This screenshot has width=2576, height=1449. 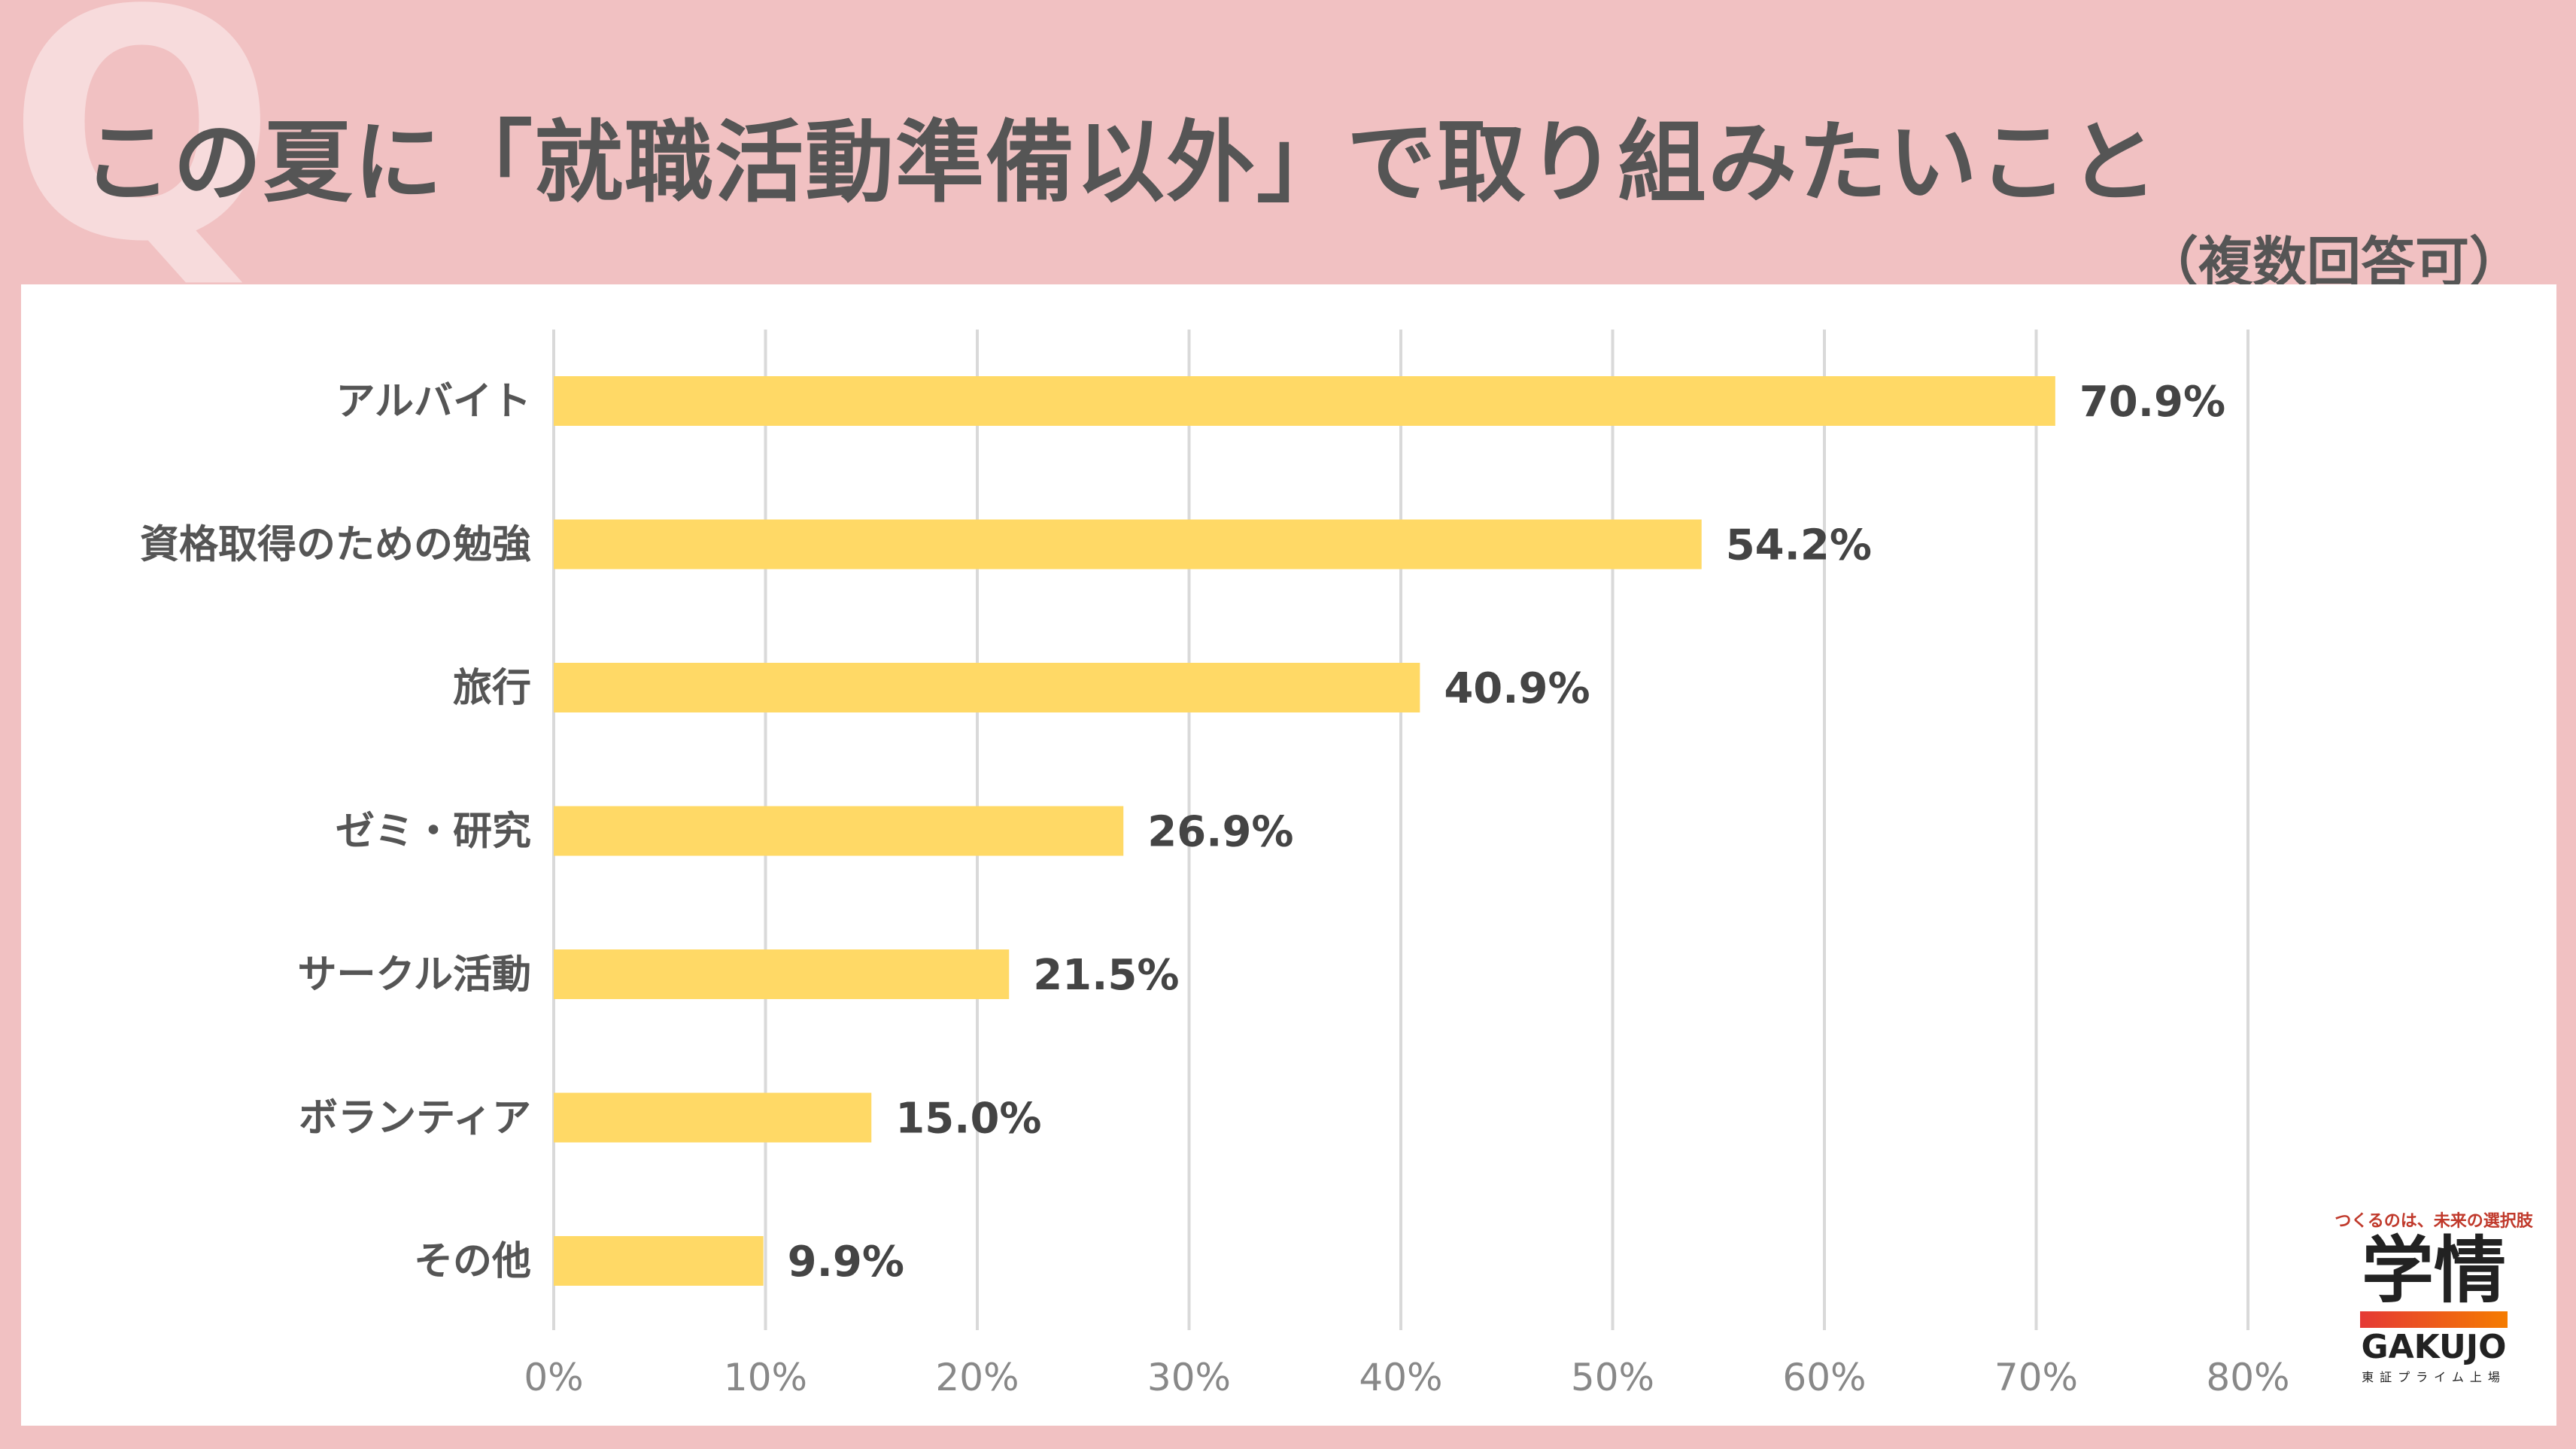 What do you see at coordinates (1220, 832) in the screenshot?
I see `value-label: 26.9%` at bounding box center [1220, 832].